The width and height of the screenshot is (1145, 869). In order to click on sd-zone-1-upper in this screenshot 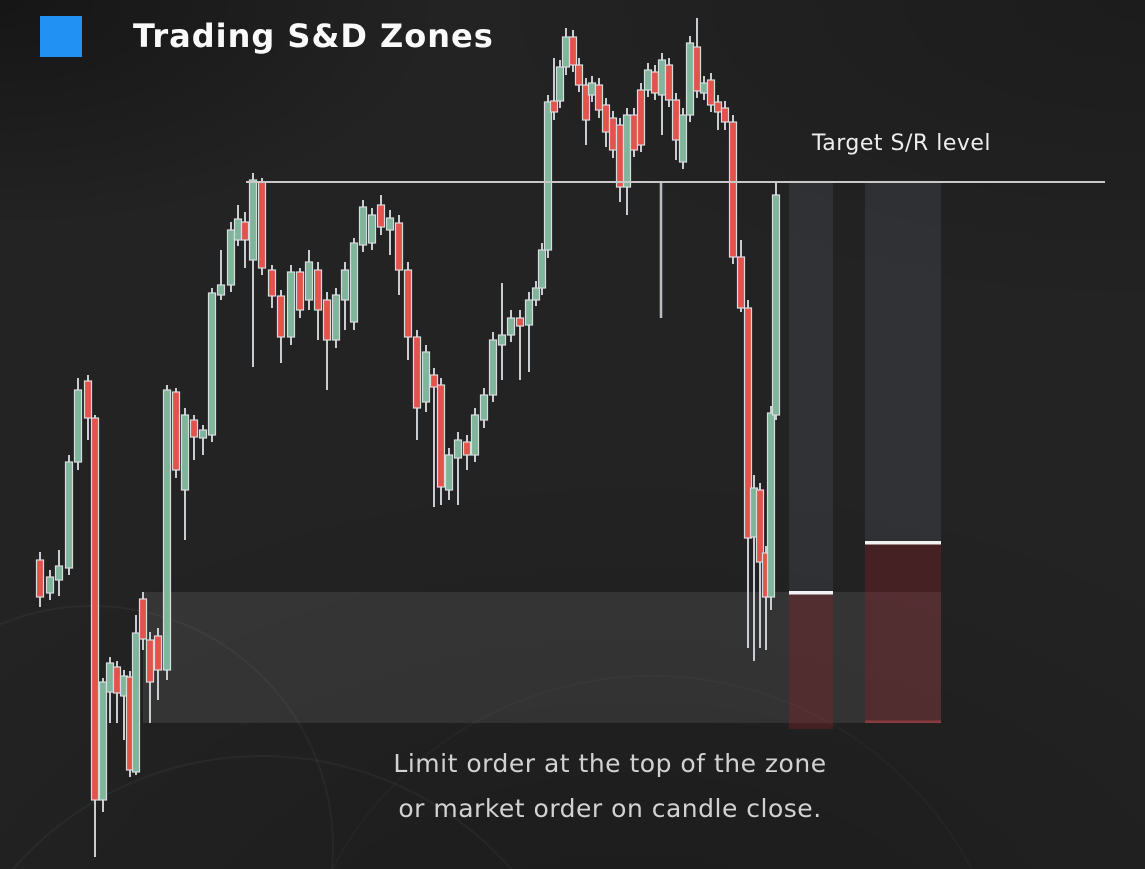, I will do `click(811, 388)`.